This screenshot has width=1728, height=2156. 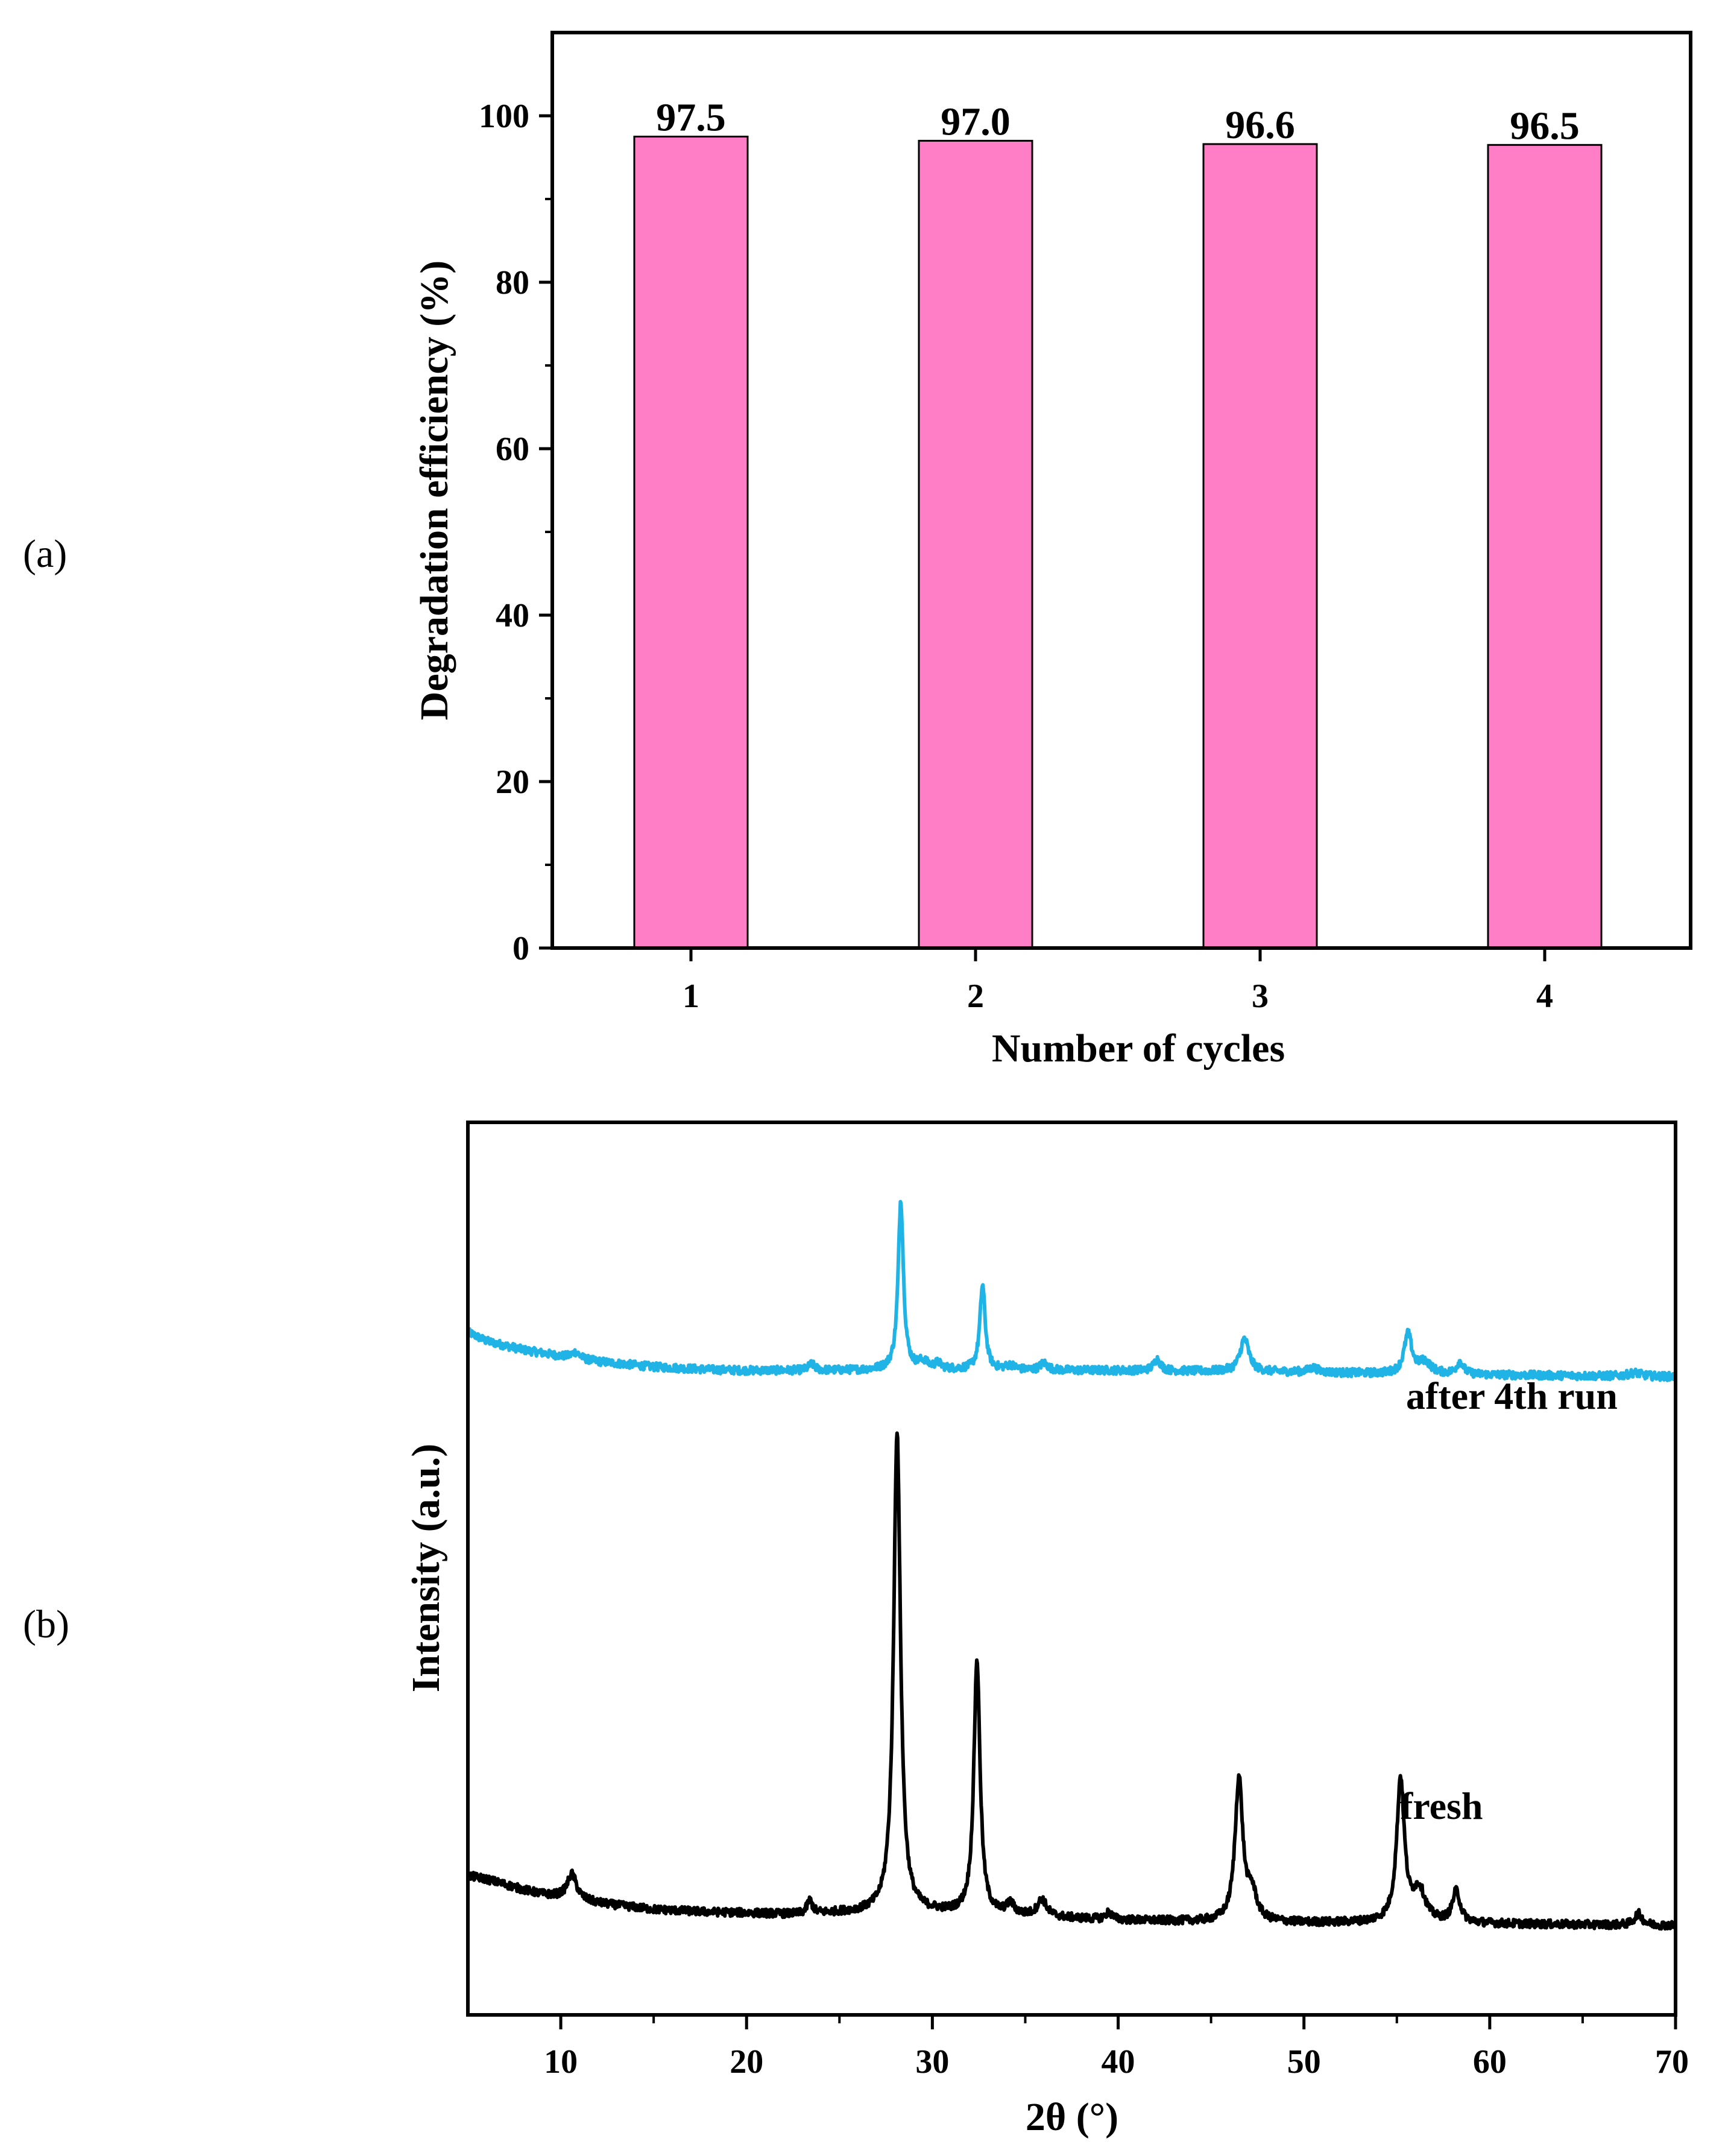 What do you see at coordinates (512, 449) in the screenshot?
I see `y-tick-label: 60` at bounding box center [512, 449].